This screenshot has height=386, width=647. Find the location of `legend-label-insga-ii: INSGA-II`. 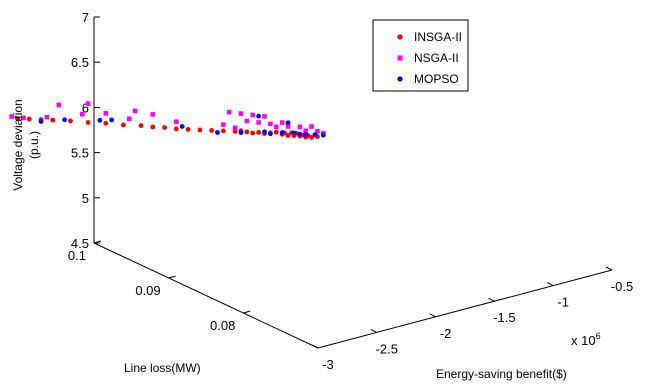

legend-label-insga-ii: INSGA-II is located at coordinates (438, 37).